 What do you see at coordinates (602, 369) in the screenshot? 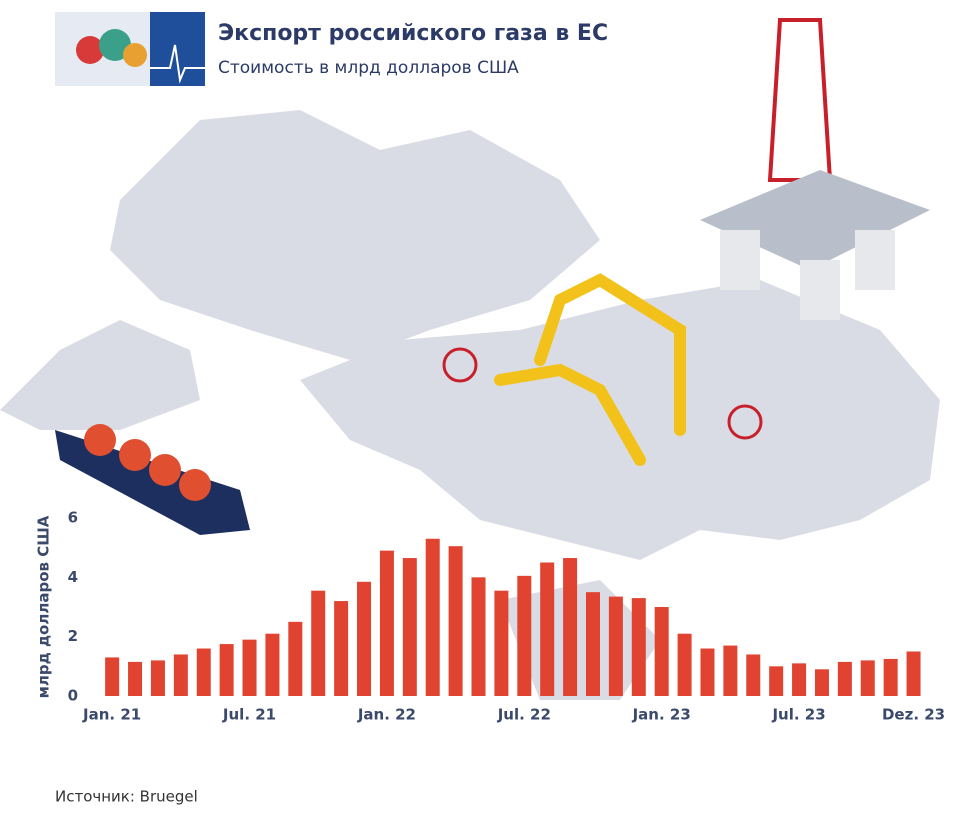
I see `pipeline-illustration` at bounding box center [602, 369].